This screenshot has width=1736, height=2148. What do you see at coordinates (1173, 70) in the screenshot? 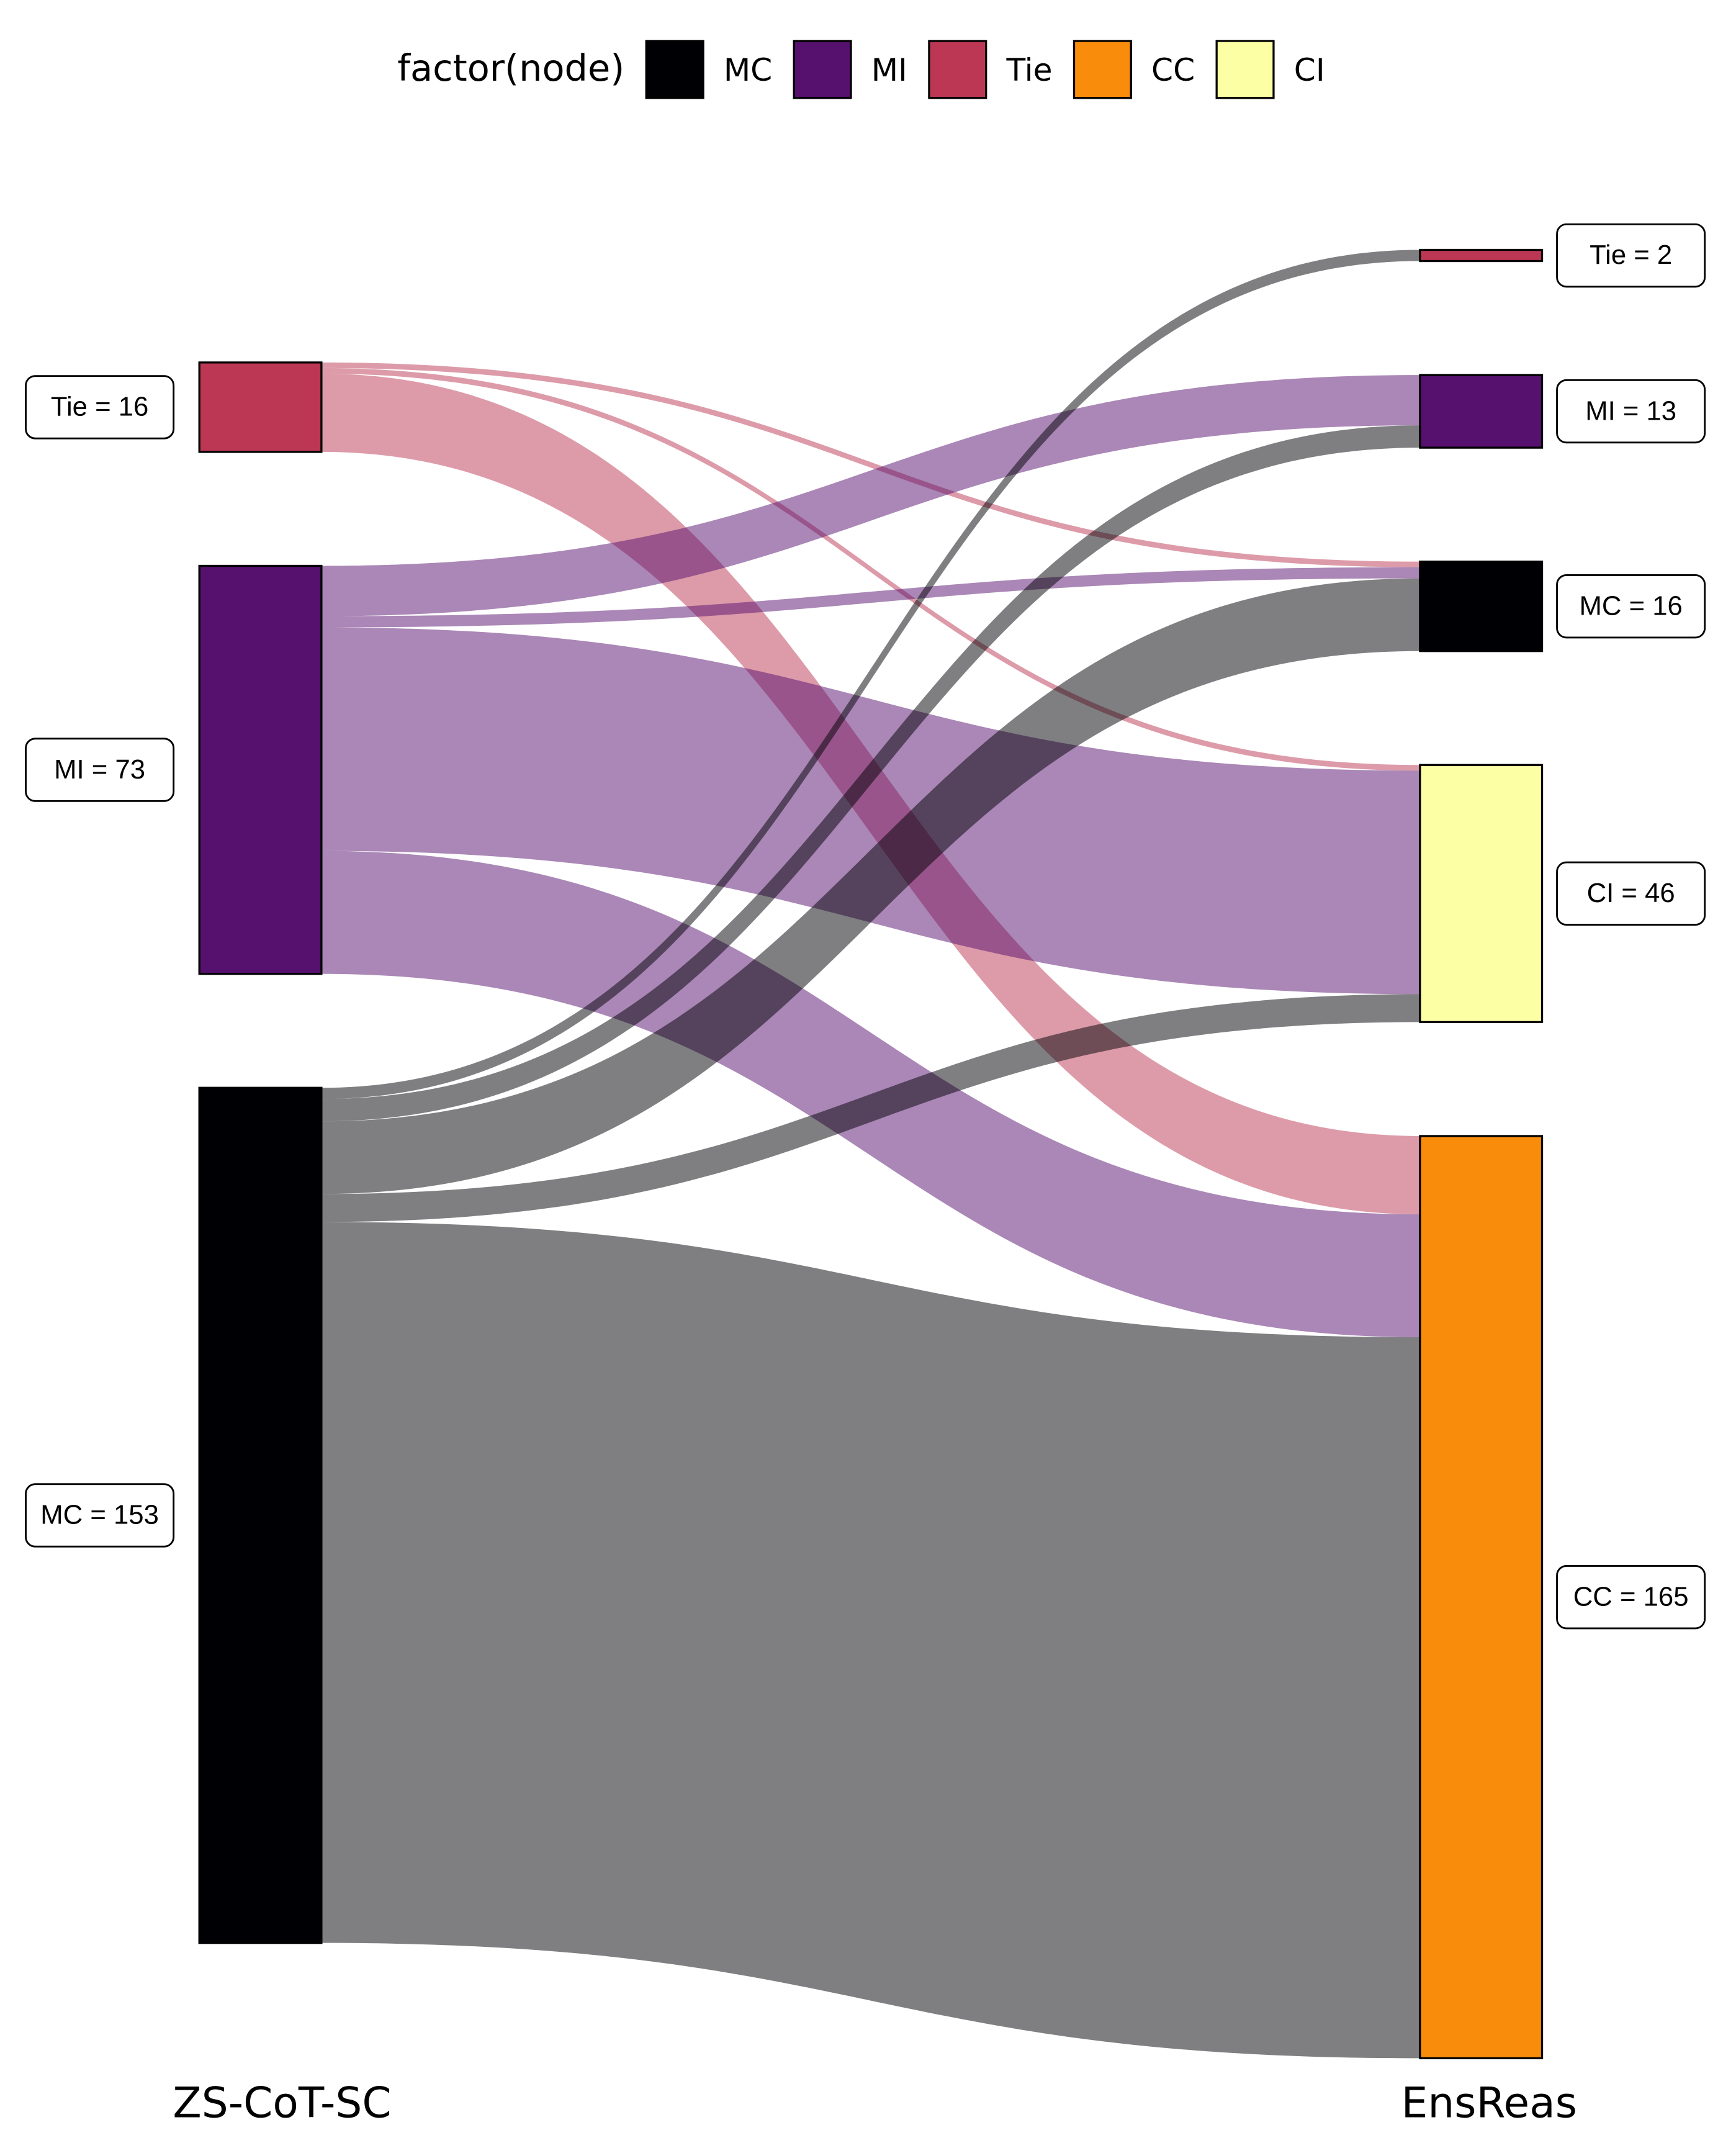
I see `legend-label: CC` at bounding box center [1173, 70].